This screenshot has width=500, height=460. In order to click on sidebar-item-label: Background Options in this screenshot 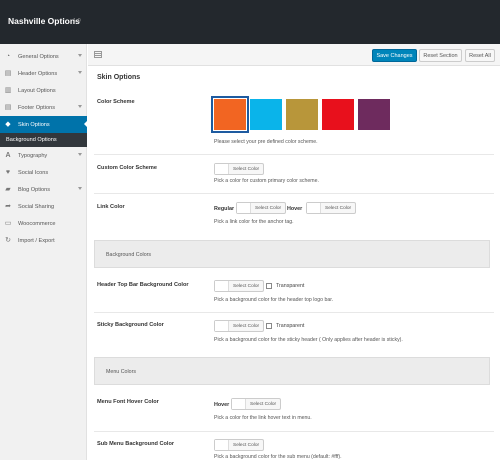, I will do `click(31, 140)`.